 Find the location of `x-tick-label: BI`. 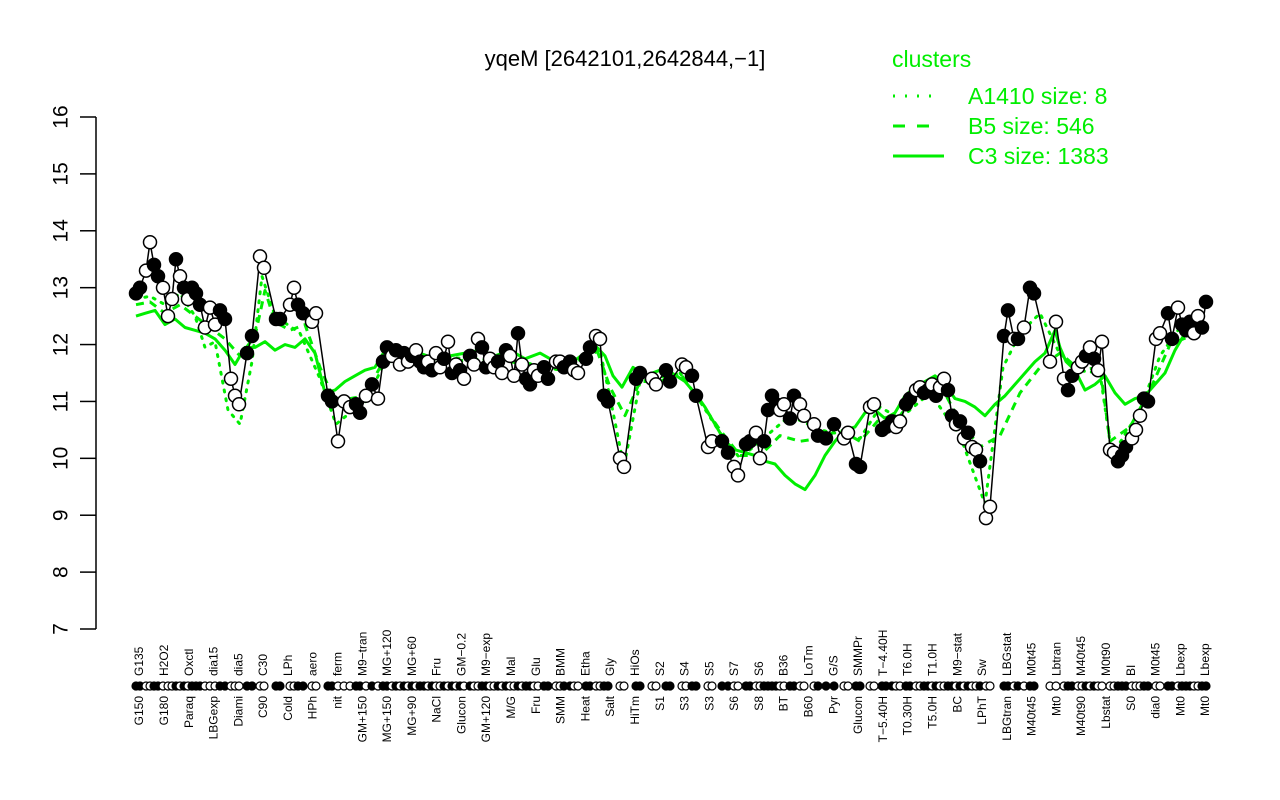

x-tick-label: BI is located at coordinates (1131, 670).